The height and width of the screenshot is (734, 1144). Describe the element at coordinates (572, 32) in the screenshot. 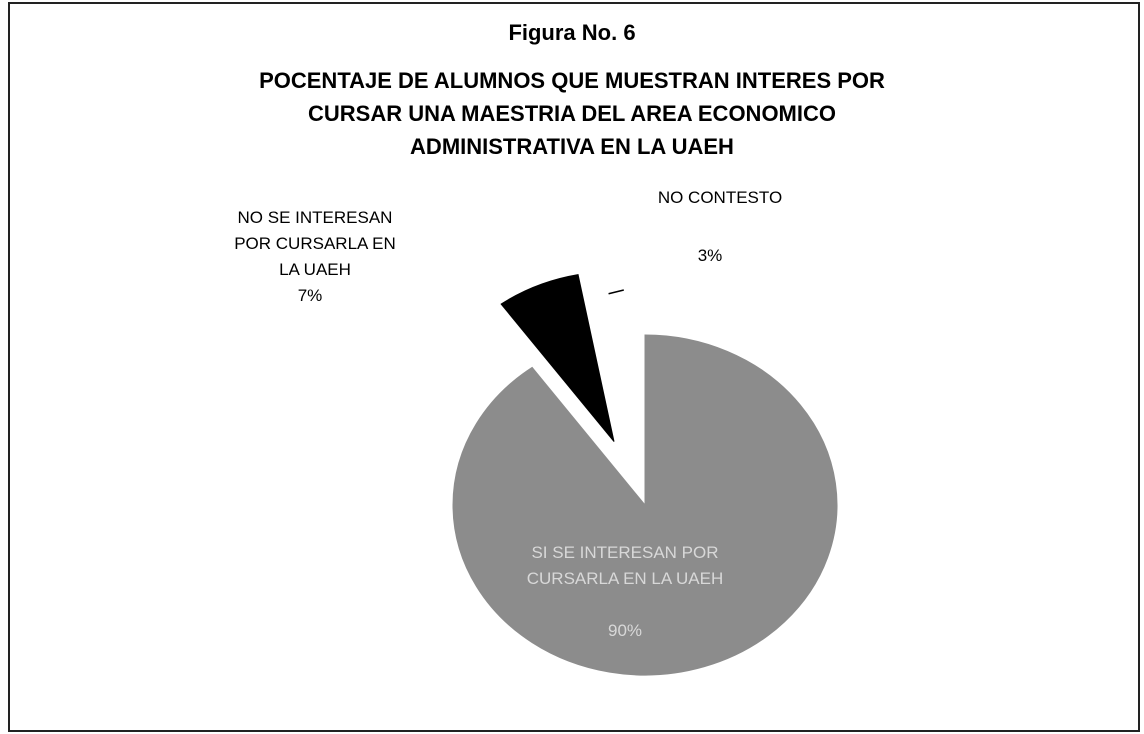

I see `chart-title: Figura No. 6` at that location.